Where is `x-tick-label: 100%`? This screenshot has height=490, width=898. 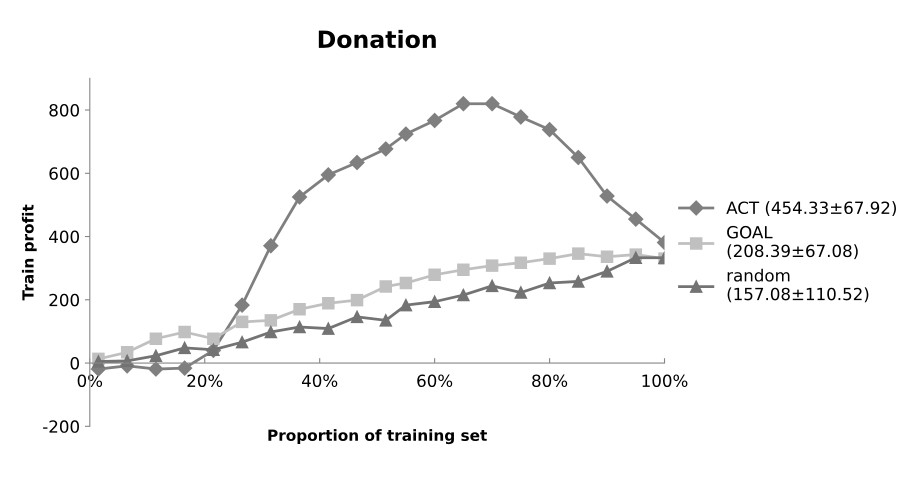 x-tick-label: 100% is located at coordinates (665, 381).